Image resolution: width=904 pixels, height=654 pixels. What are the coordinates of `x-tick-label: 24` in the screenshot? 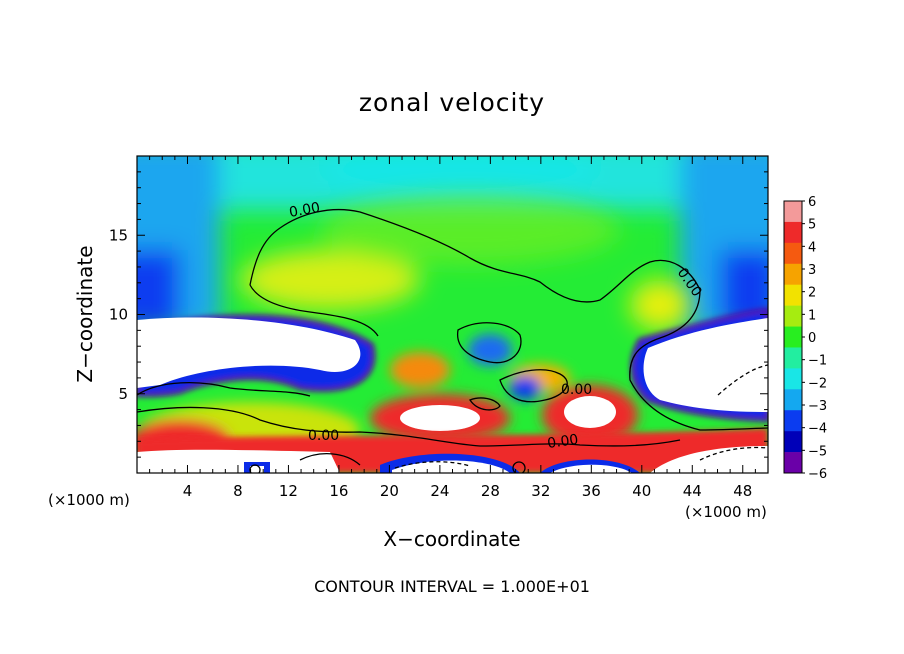 It's located at (439, 491).